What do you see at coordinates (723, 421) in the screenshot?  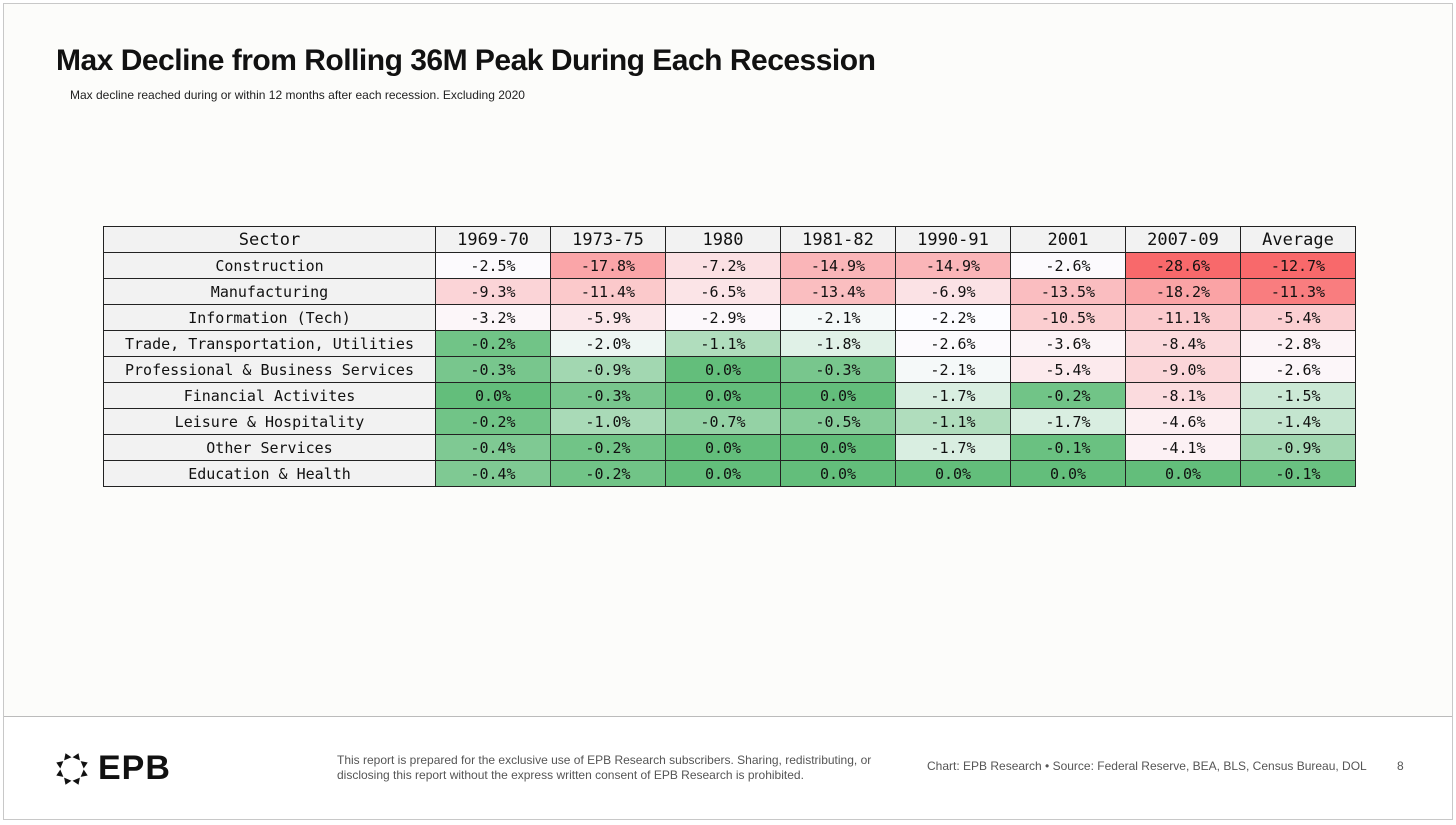 I see `heatmap-cell: -0.7%` at bounding box center [723, 421].